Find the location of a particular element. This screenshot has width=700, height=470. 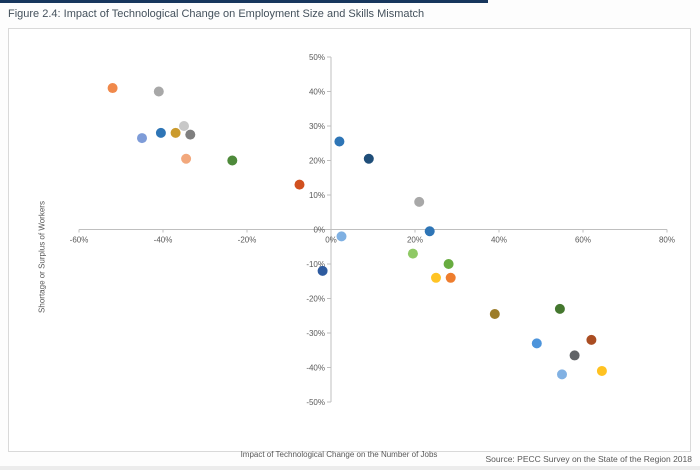

x-tick-label: 0% is located at coordinates (331, 240).